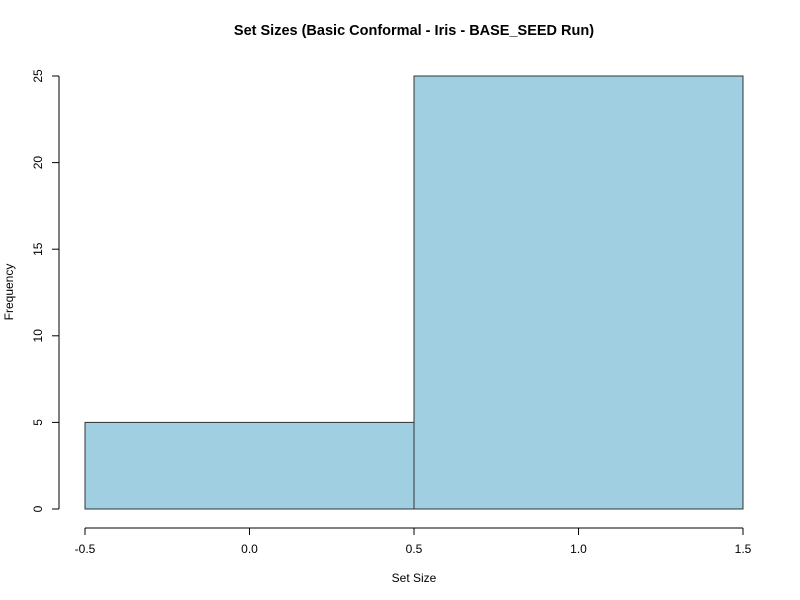 This screenshot has height=600, width=800. I want to click on y-tick-label: 10, so click(38, 336).